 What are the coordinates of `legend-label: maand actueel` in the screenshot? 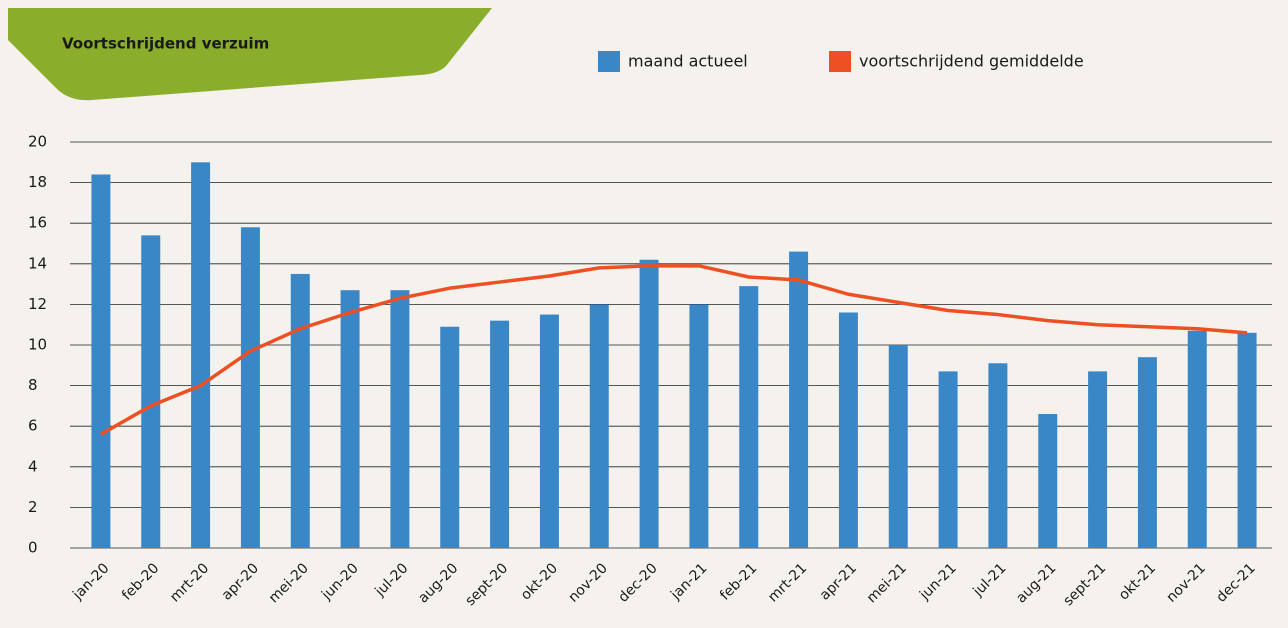 It's located at (688, 61).